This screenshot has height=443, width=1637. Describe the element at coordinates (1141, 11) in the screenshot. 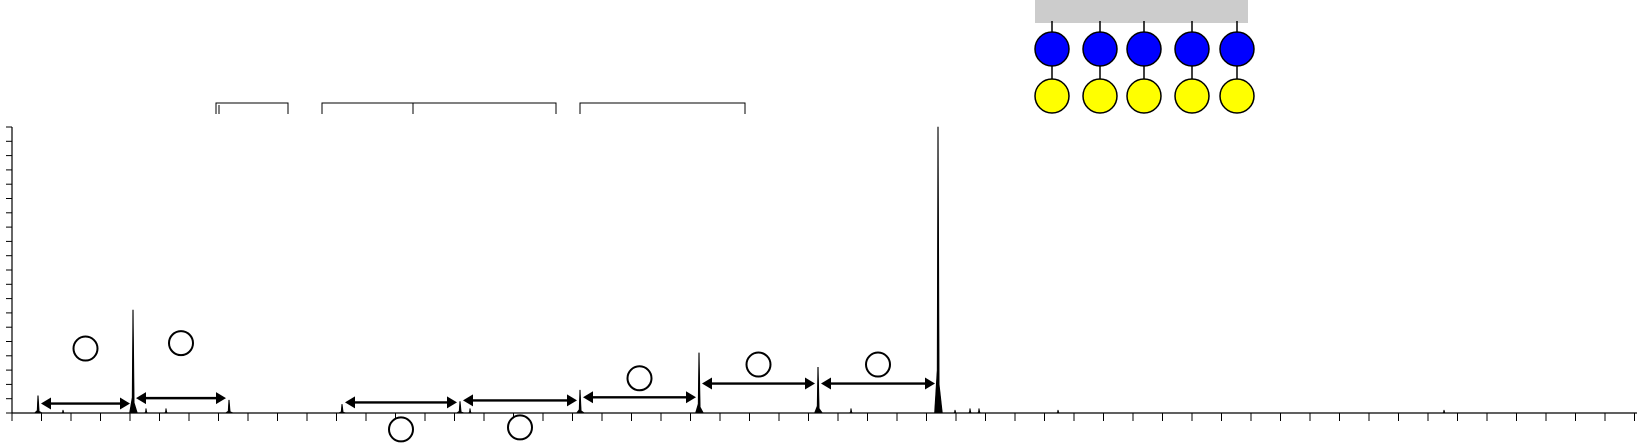

I see `structure-base-bar` at that location.